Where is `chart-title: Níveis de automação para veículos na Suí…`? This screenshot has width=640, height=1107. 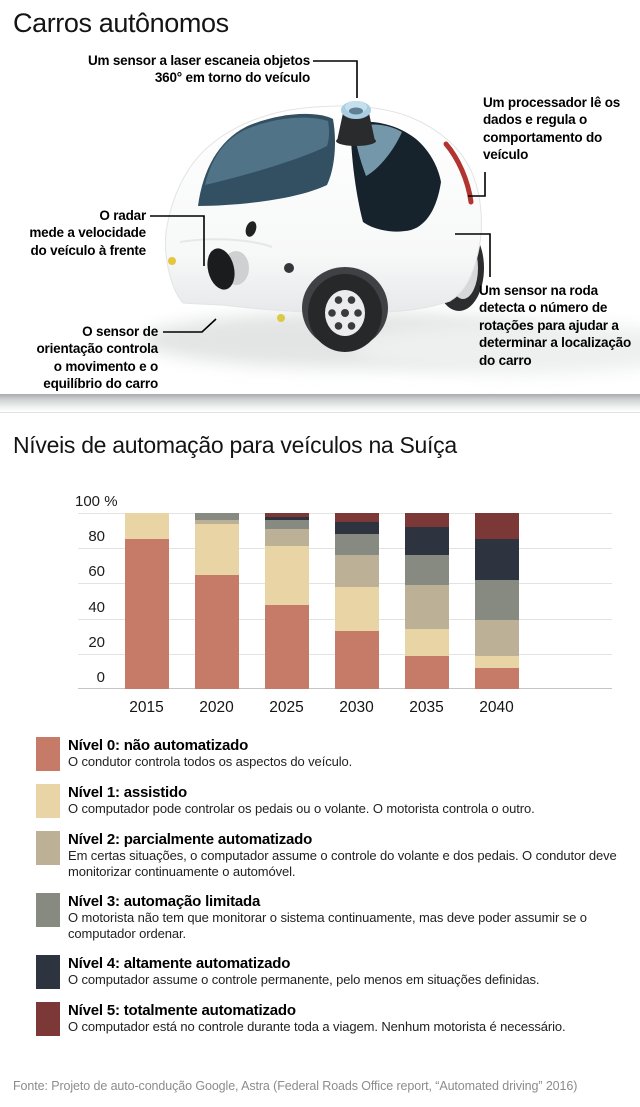
chart-title: Níveis de automação para veículos na Suí… is located at coordinates (235, 445).